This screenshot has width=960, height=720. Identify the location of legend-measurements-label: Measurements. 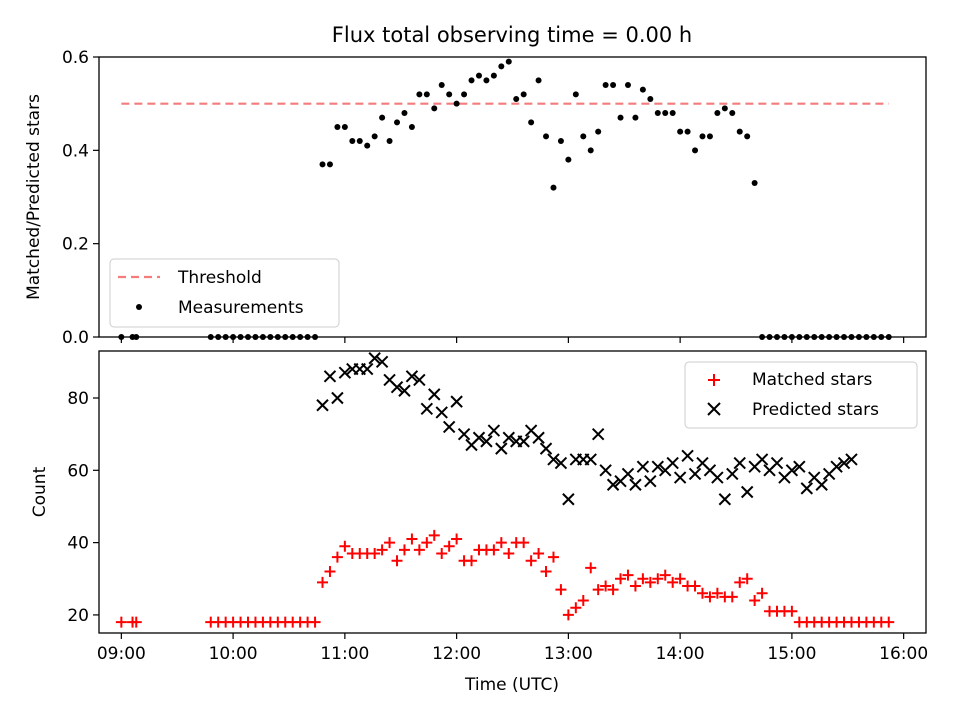
(241, 308).